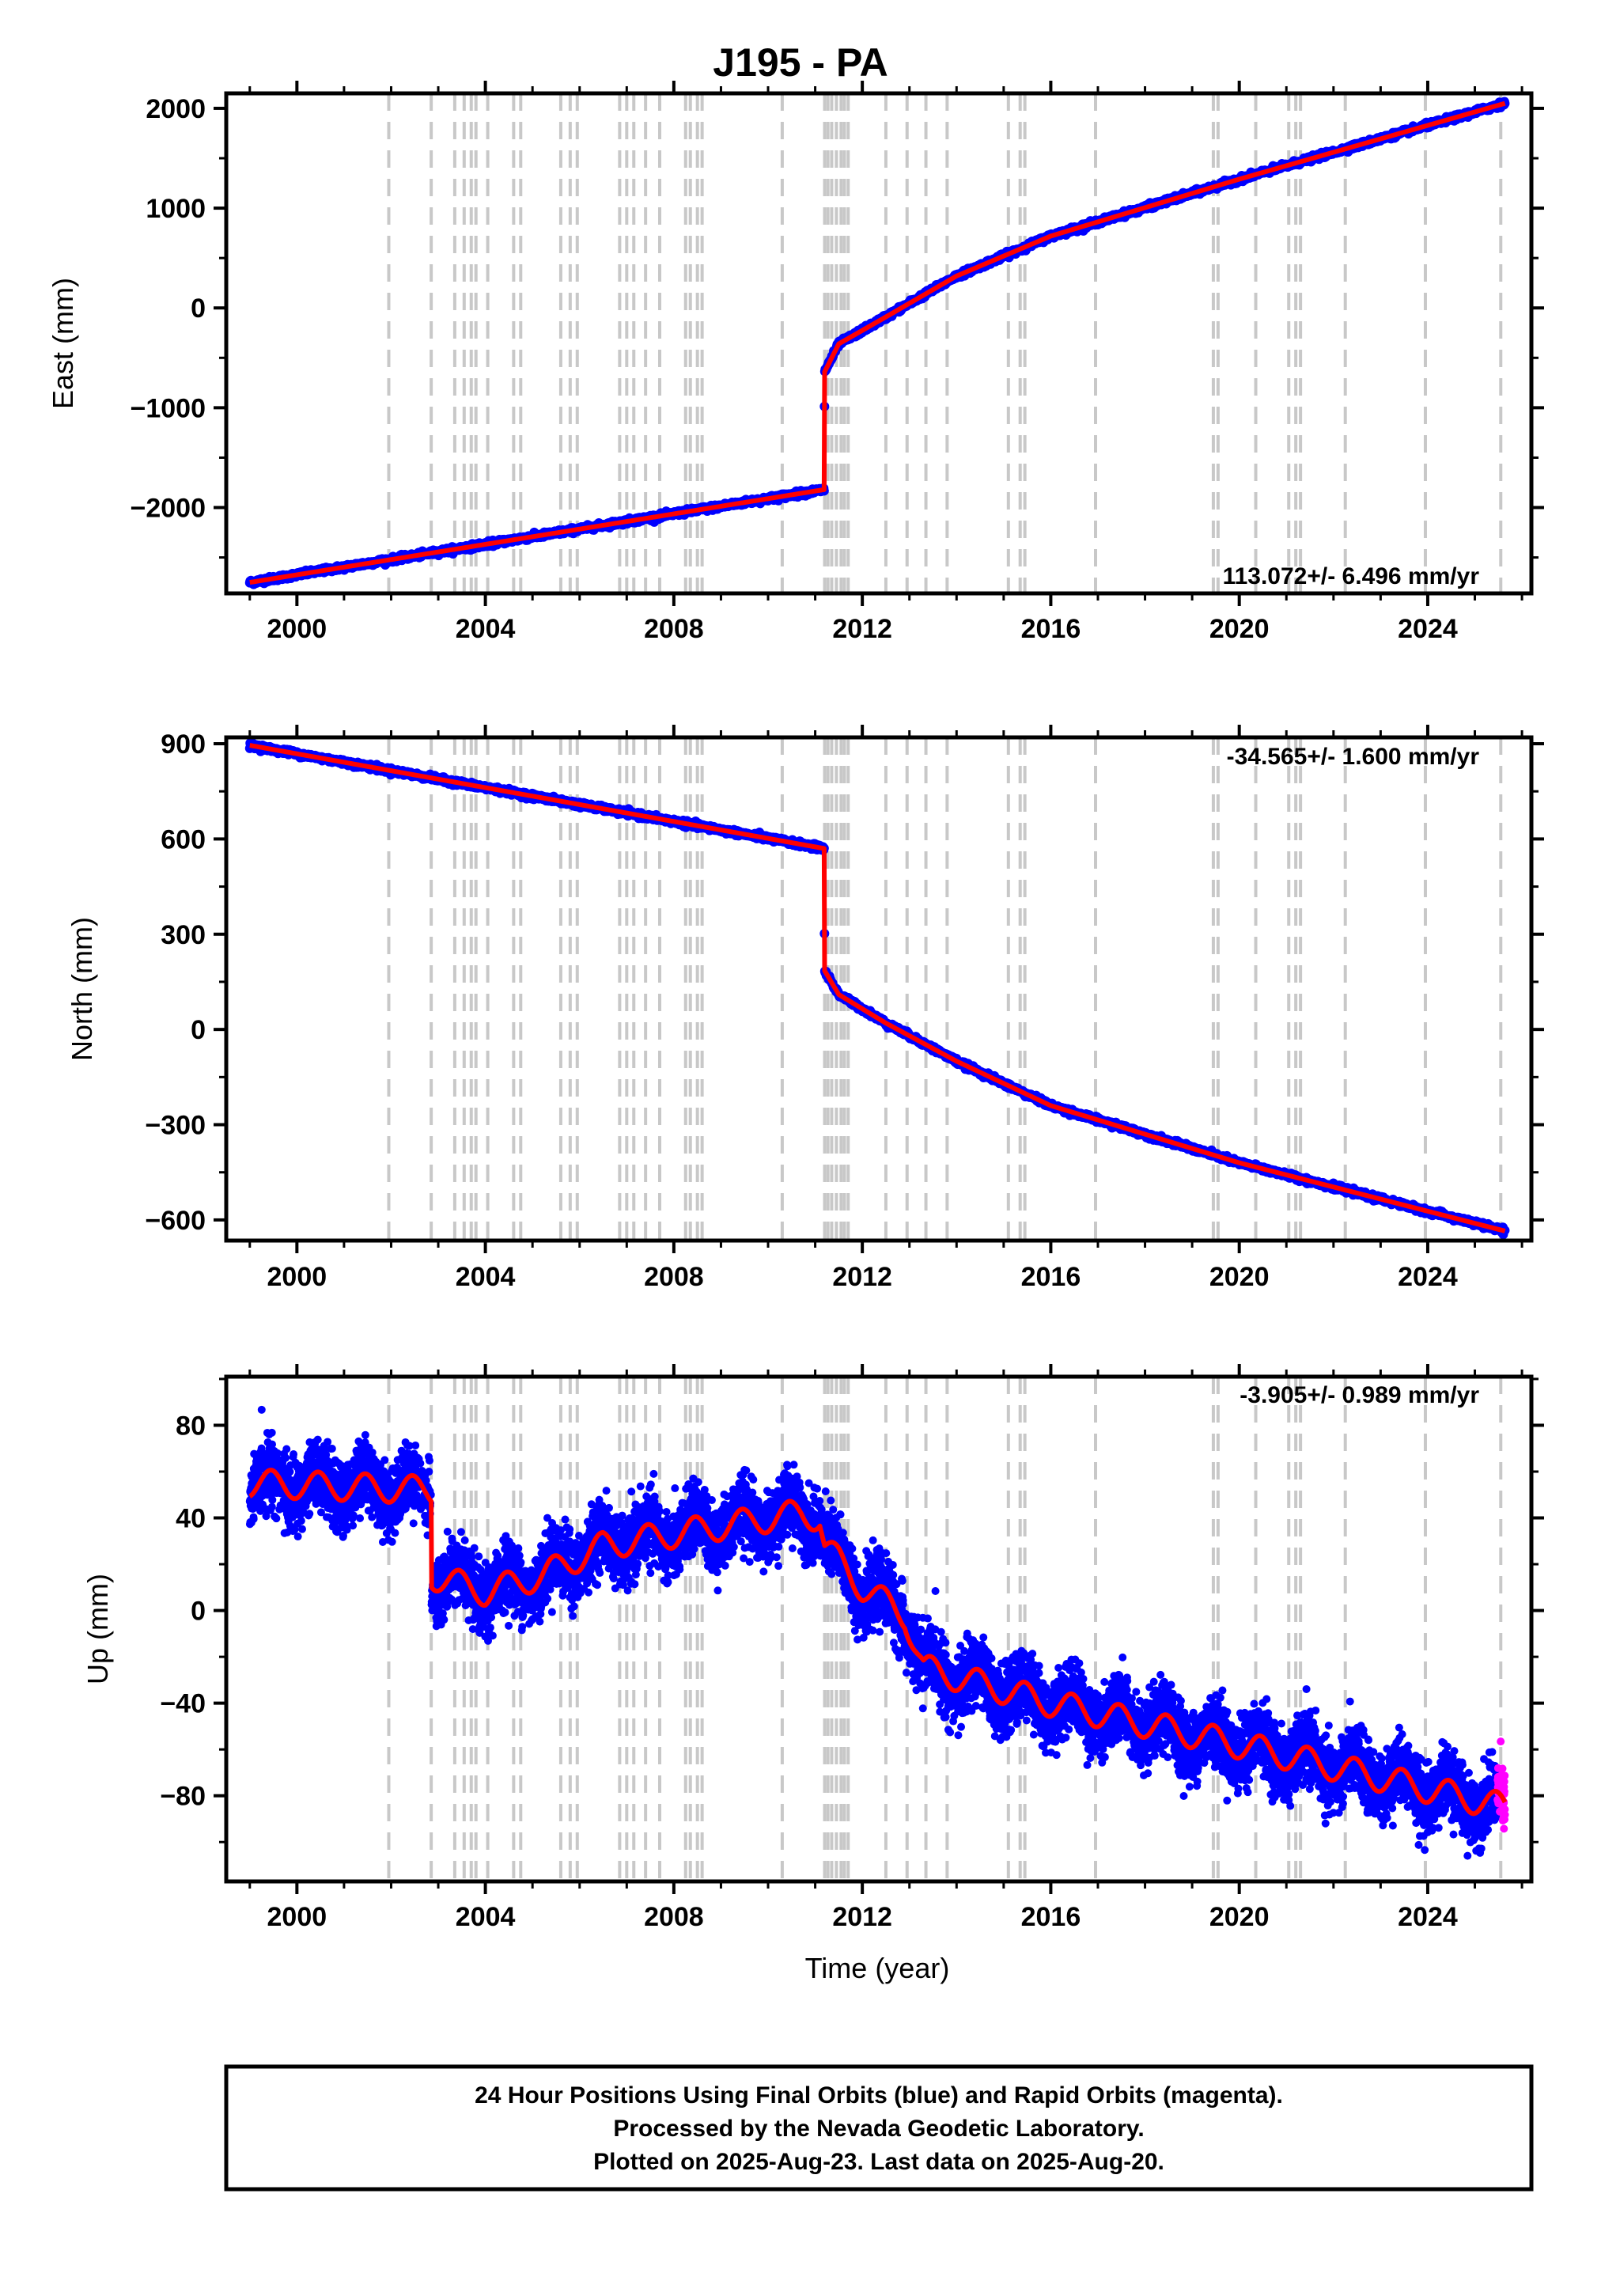 The image size is (1601, 2296). Describe the element at coordinates (800, 63) in the screenshot. I see `chart-title: J195 - PA` at that location.